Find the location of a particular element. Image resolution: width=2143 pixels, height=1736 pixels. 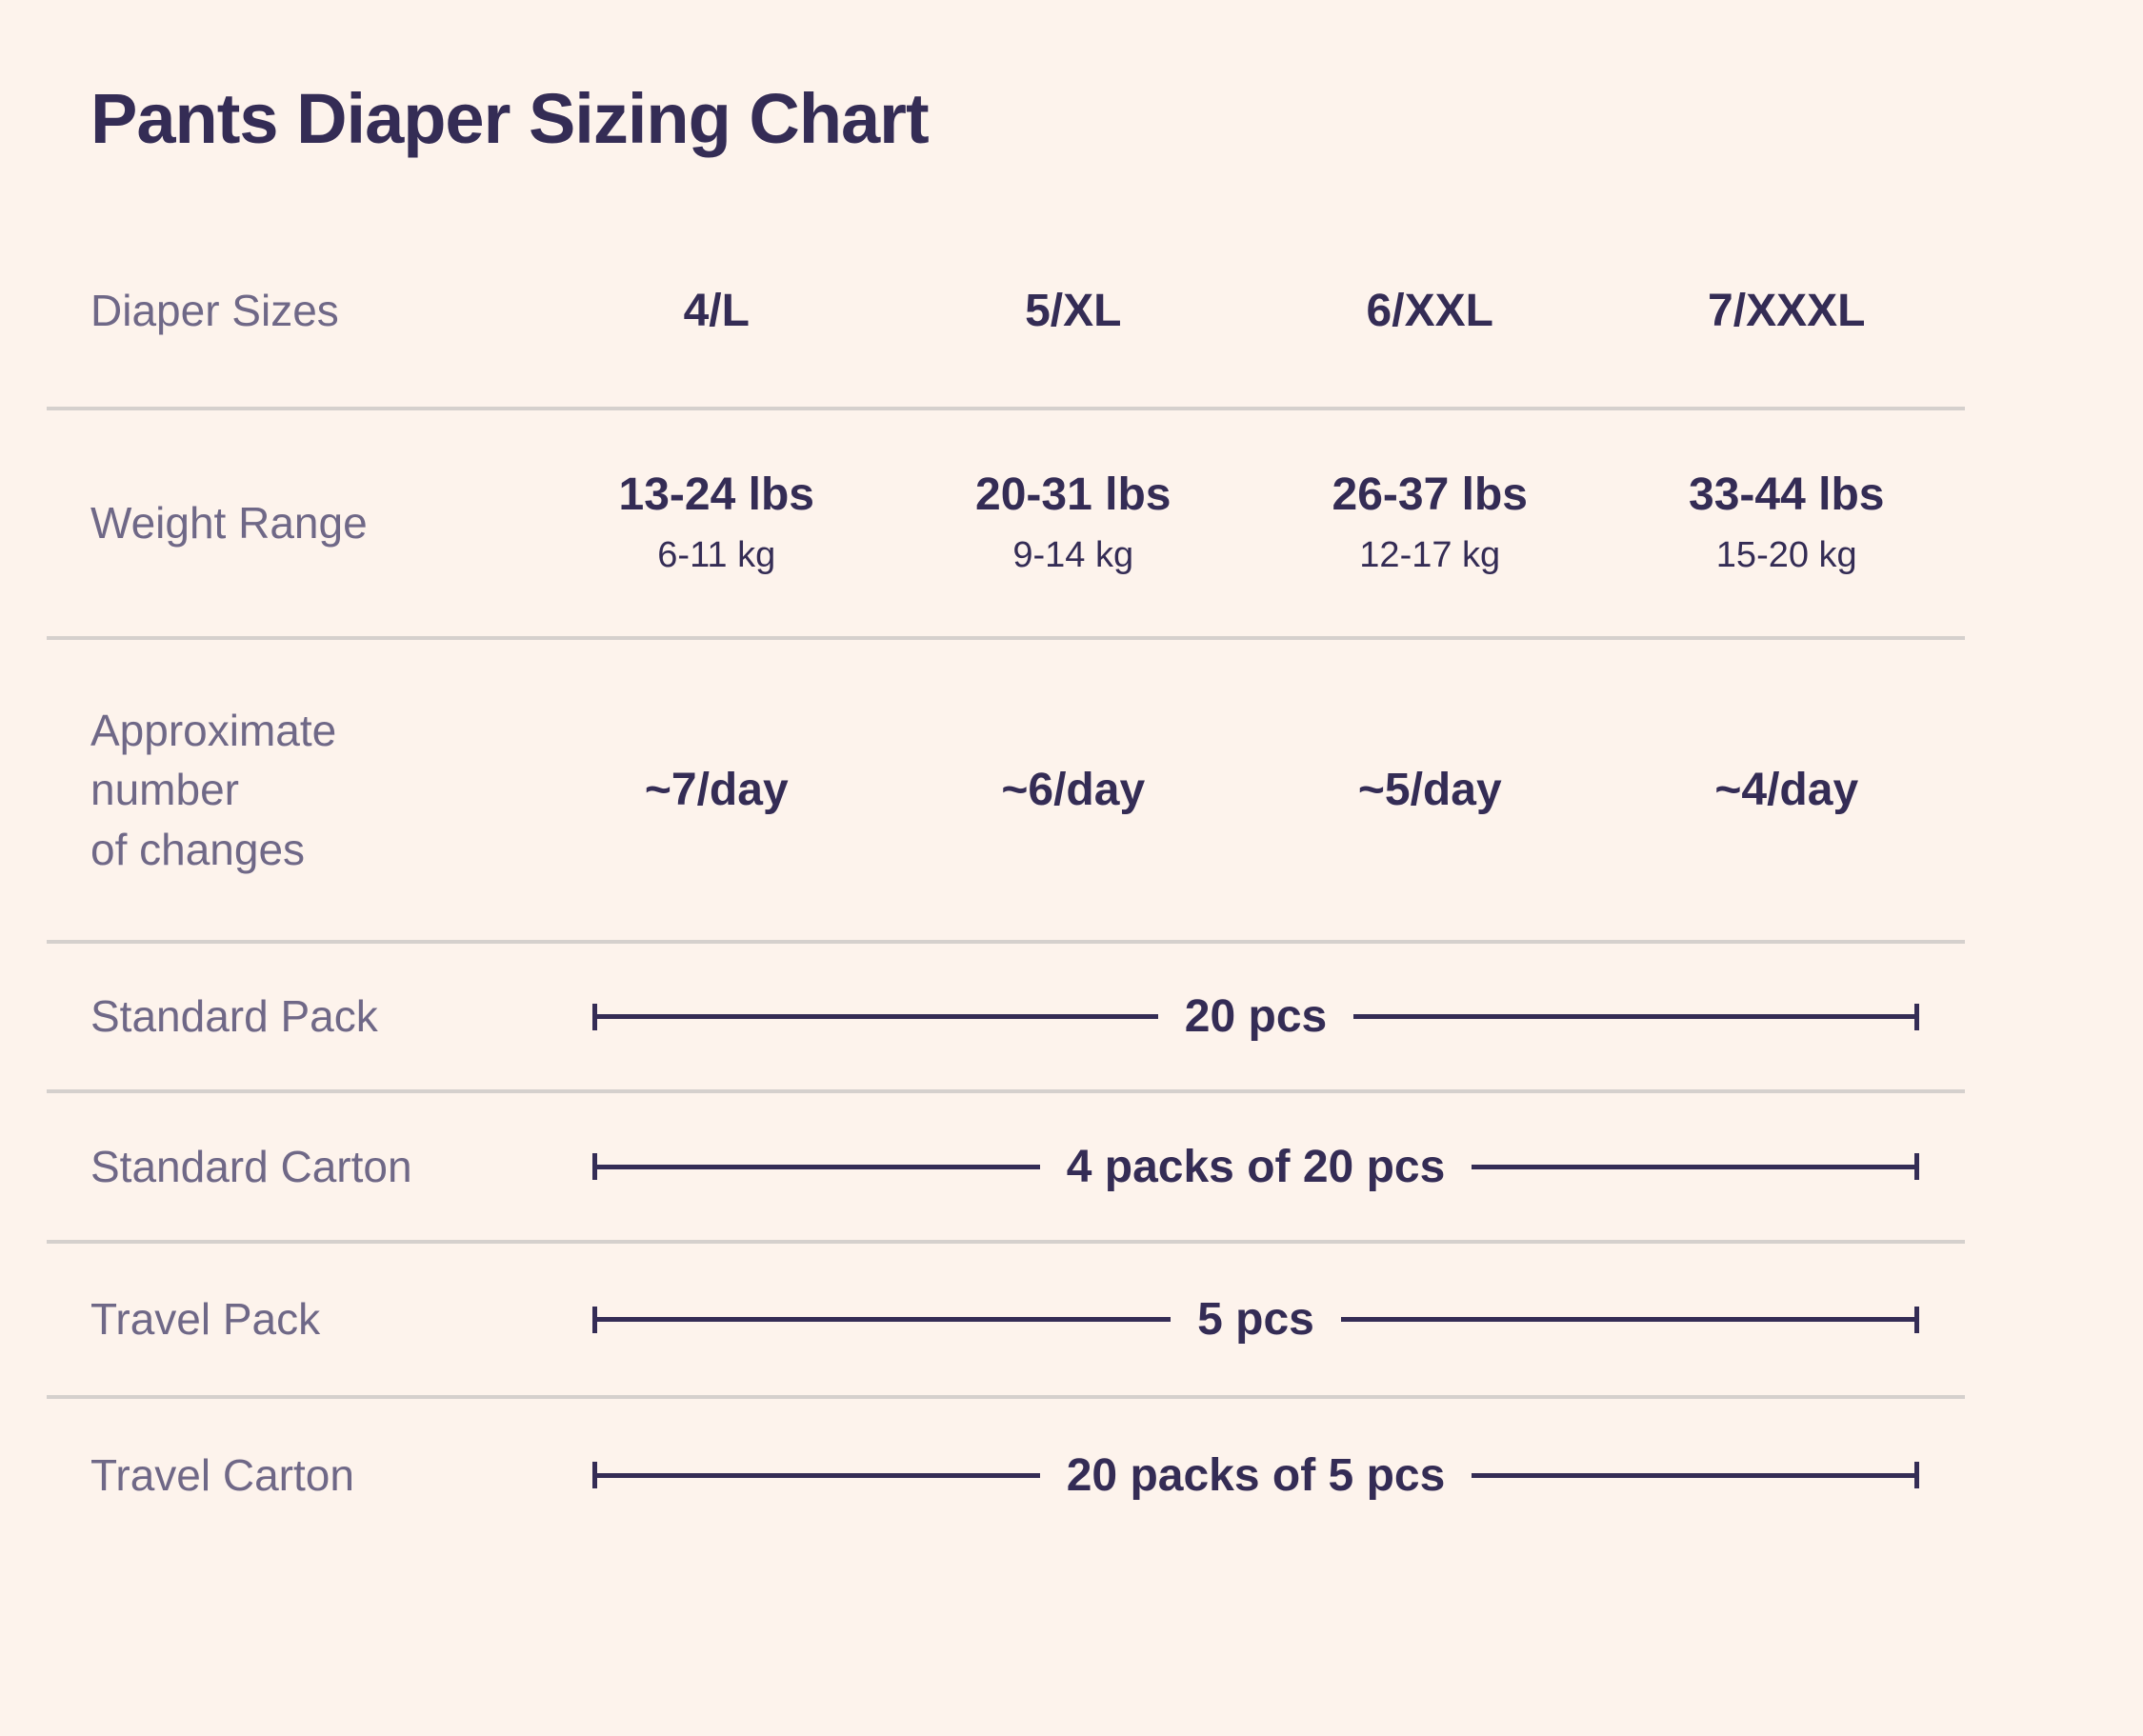

size-column-header: 5/XL is located at coordinates (1073, 310).